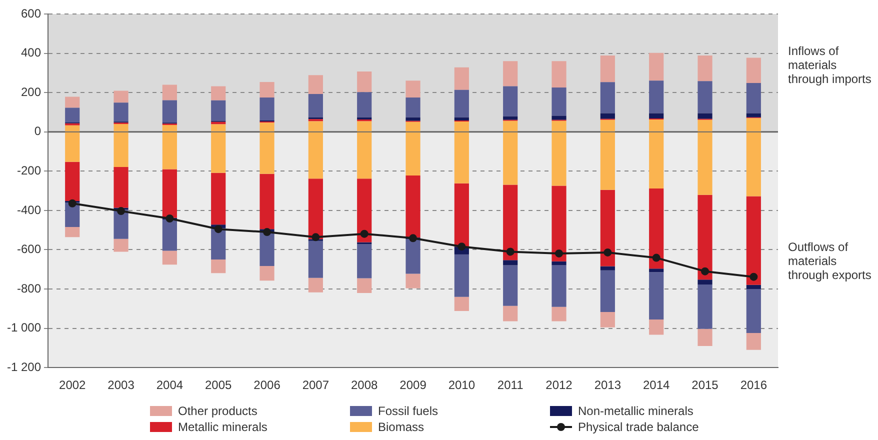  I want to click on x-tick-label: 2013, so click(608, 385).